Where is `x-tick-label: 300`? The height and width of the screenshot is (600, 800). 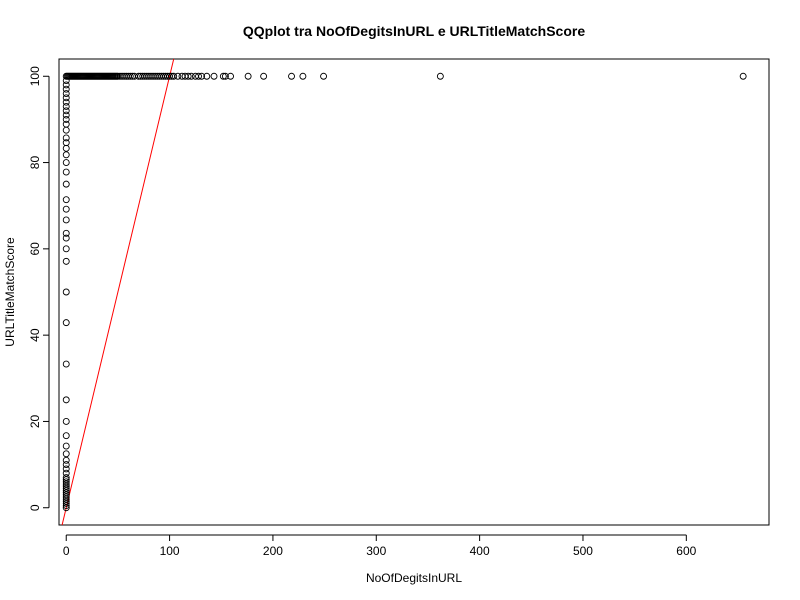 x-tick-label: 300 is located at coordinates (376, 551).